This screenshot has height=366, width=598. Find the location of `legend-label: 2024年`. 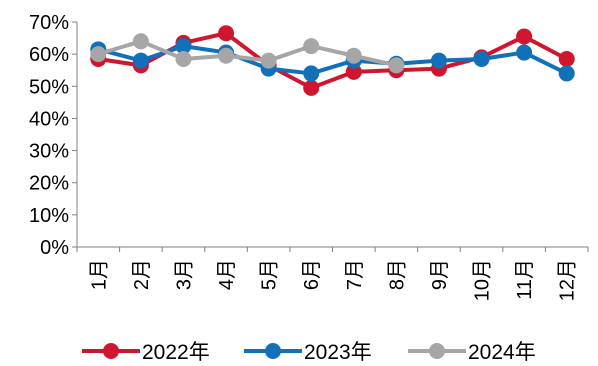

legend-label: 2024年 is located at coordinates (502, 351).